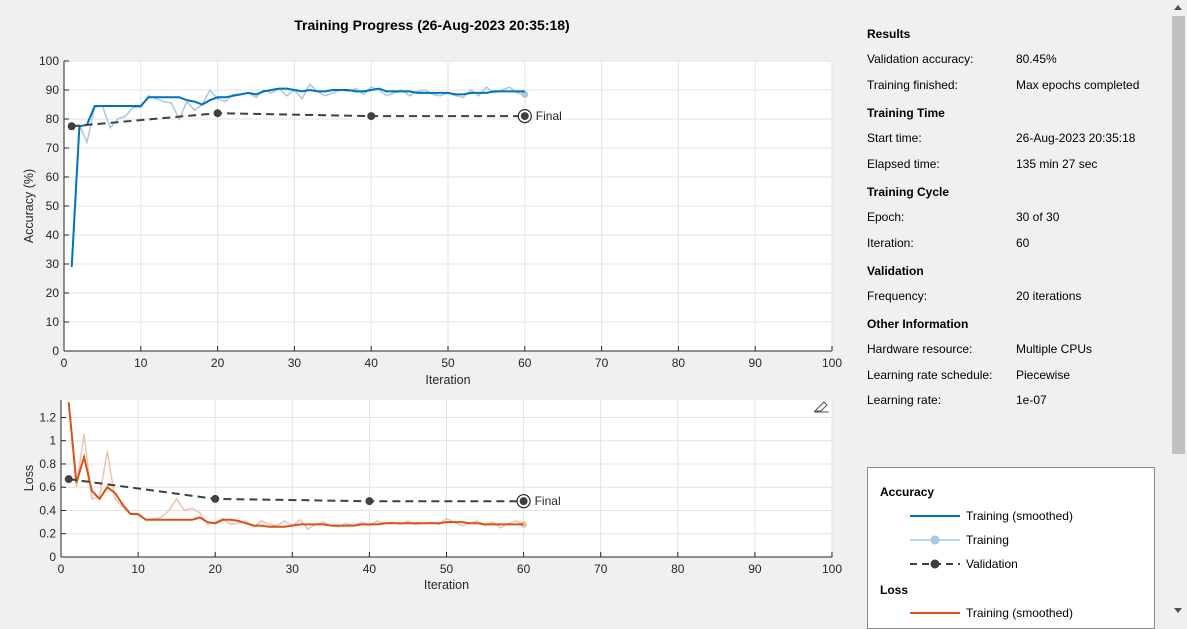 The height and width of the screenshot is (629, 1187). I want to click on info-key: Elapsed time:, so click(903, 164).